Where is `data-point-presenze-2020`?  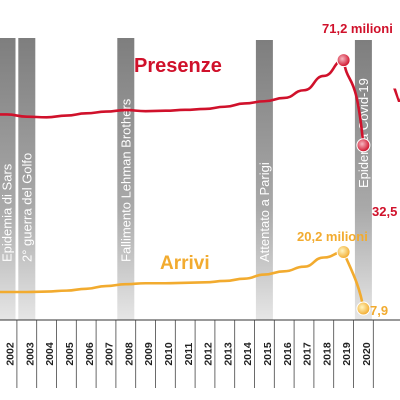 data-point-presenze-2020 is located at coordinates (363, 145).